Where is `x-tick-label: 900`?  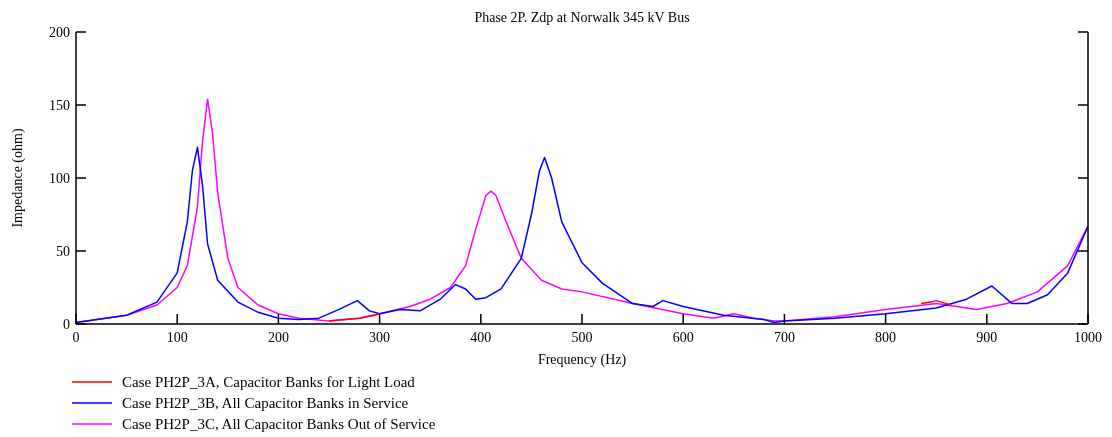 x-tick-label: 900 is located at coordinates (987, 337).